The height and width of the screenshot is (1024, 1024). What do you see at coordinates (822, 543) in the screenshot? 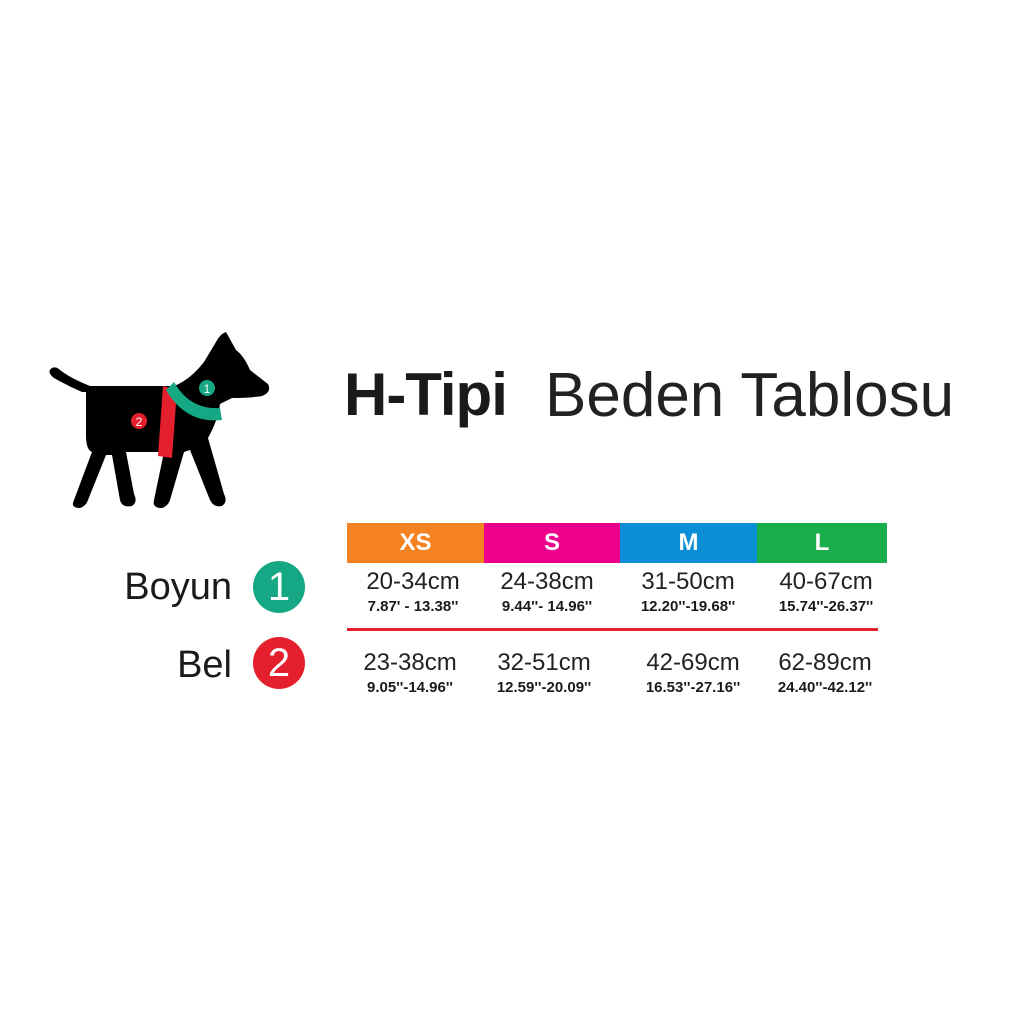
I see `size-header-l: L` at bounding box center [822, 543].